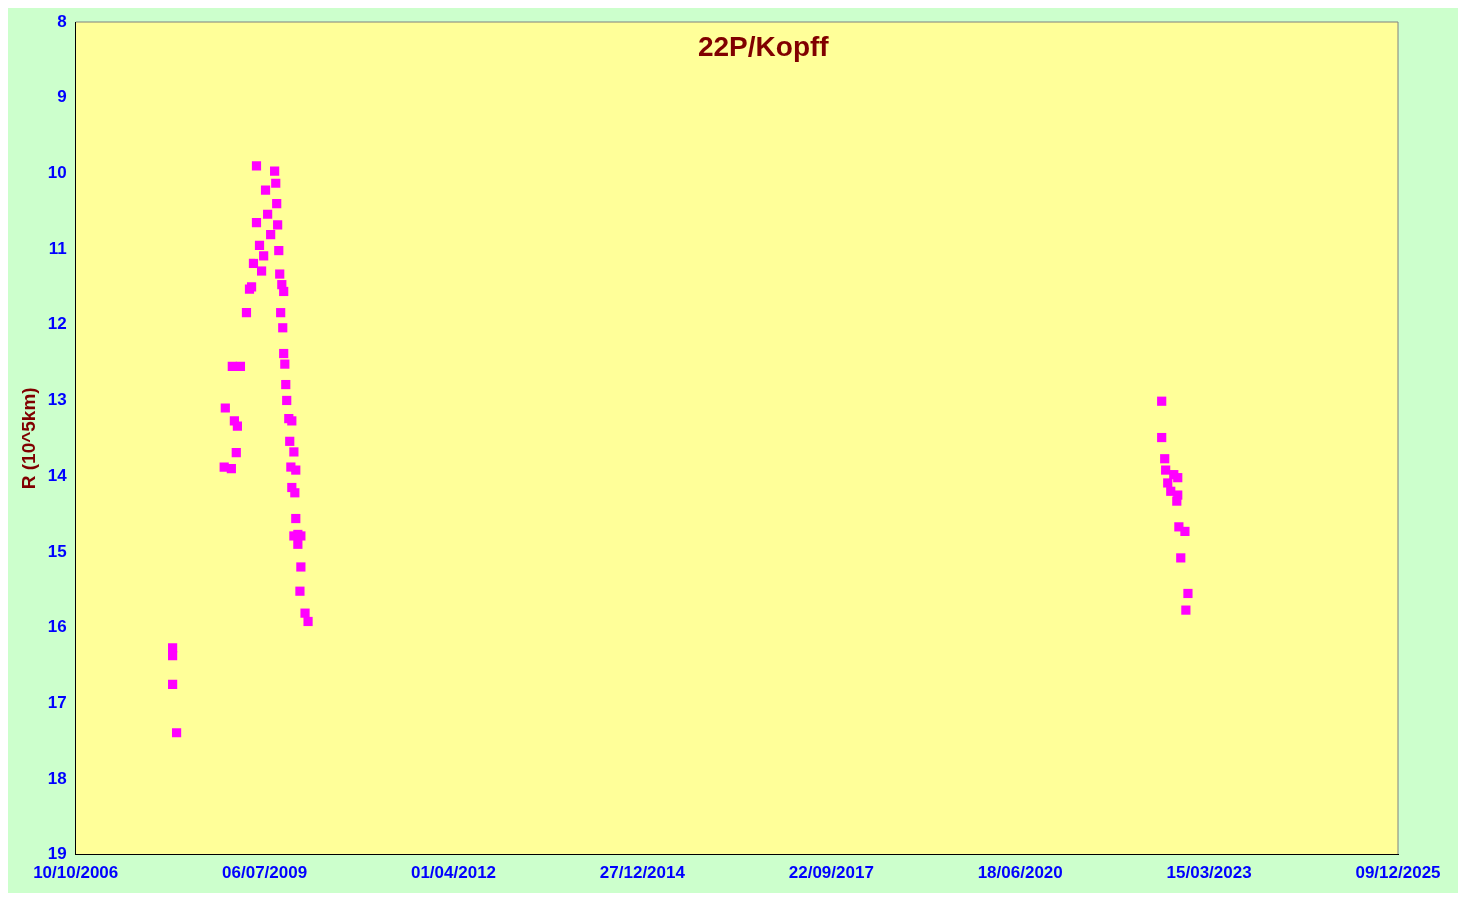 The height and width of the screenshot is (901, 1466). Describe the element at coordinates (1020, 873) in the screenshot. I see `x-tick-label: 18/06/2020` at that location.